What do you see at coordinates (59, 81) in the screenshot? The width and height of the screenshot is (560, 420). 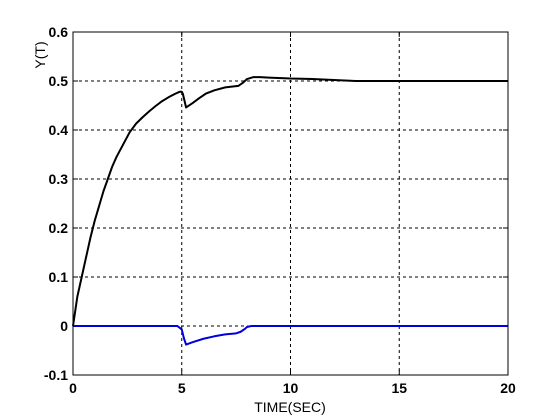 I see `y-tick-label: 0.5` at bounding box center [59, 81].